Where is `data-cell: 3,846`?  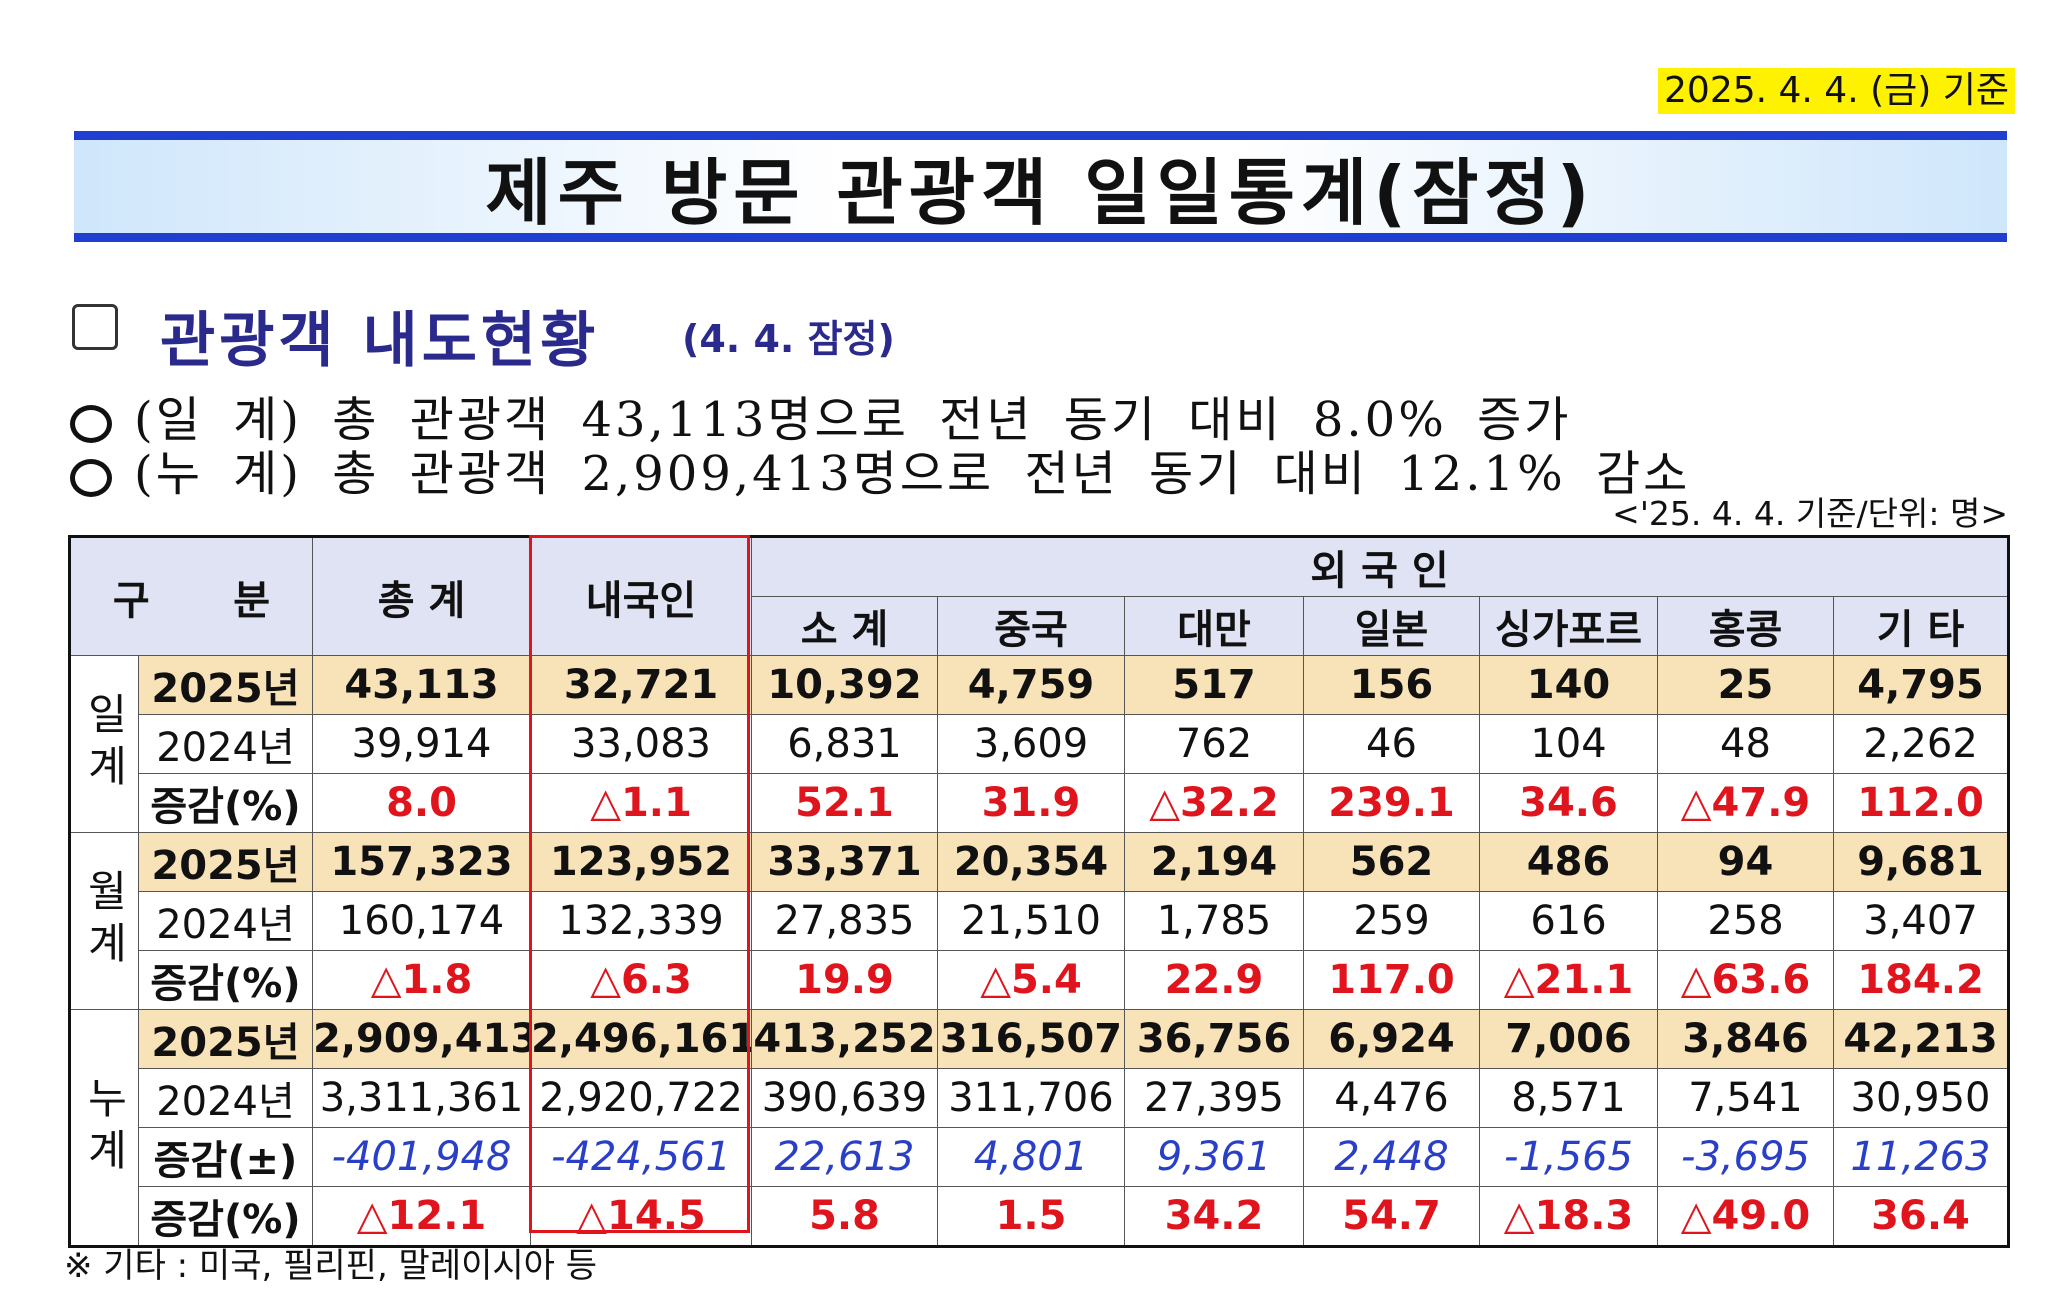
data-cell: 3,846 is located at coordinates (1745, 1039).